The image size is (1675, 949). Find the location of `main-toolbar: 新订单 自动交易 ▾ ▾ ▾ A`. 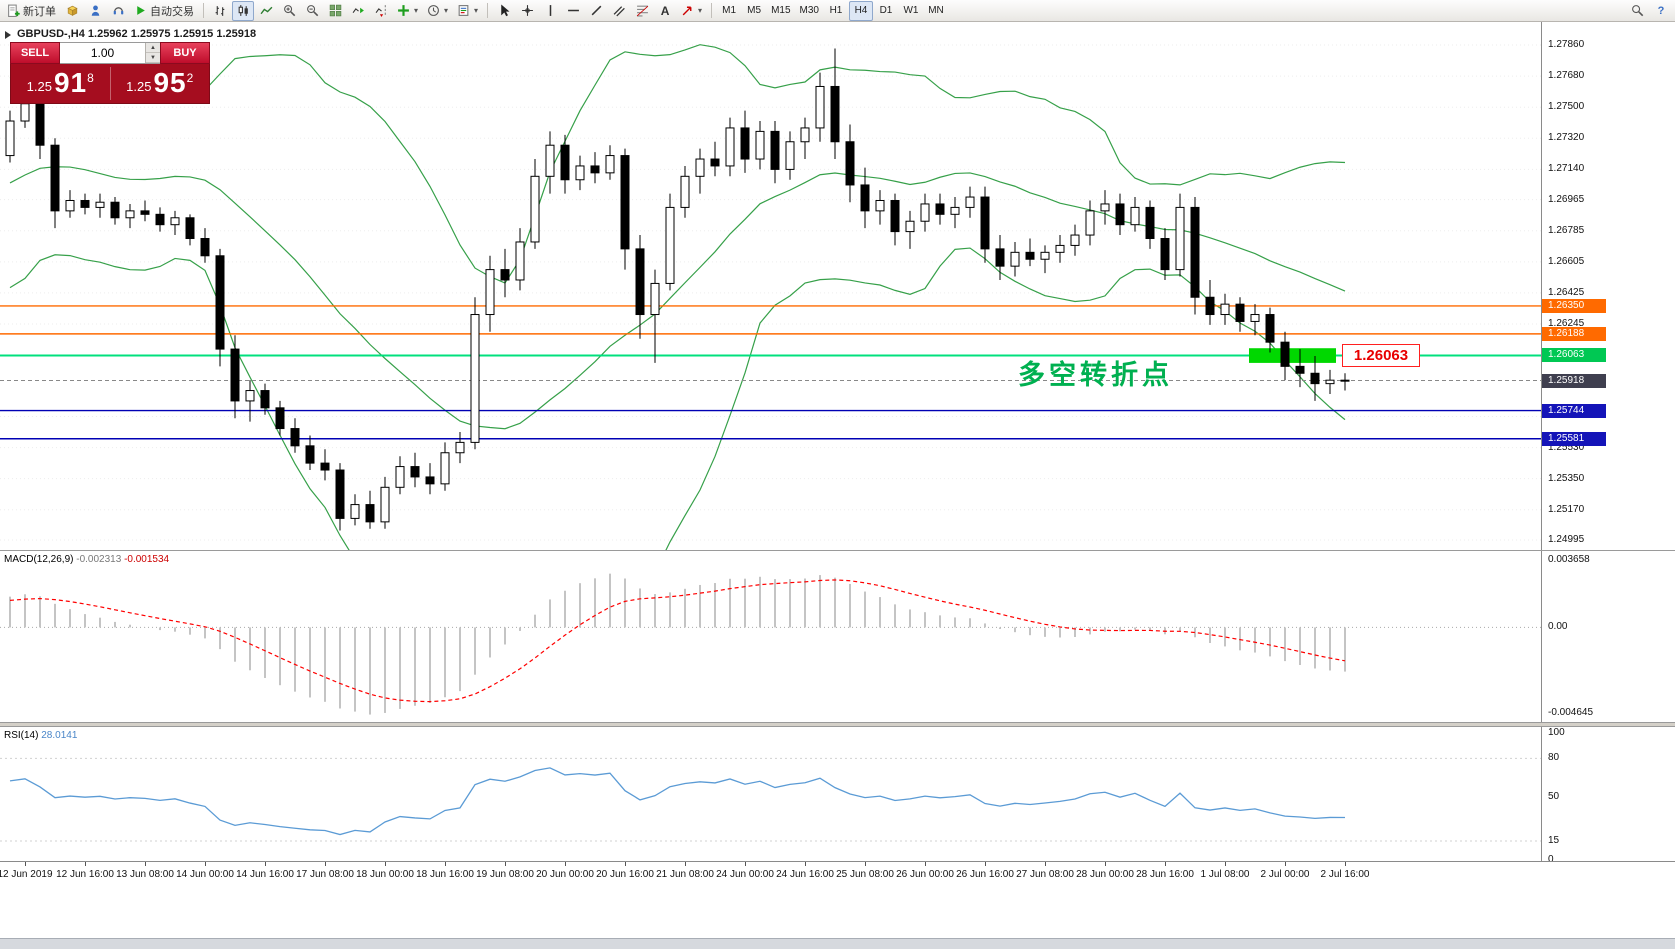

main-toolbar: 新订单 自动交易 ▾ ▾ ▾ A is located at coordinates (837, 11).